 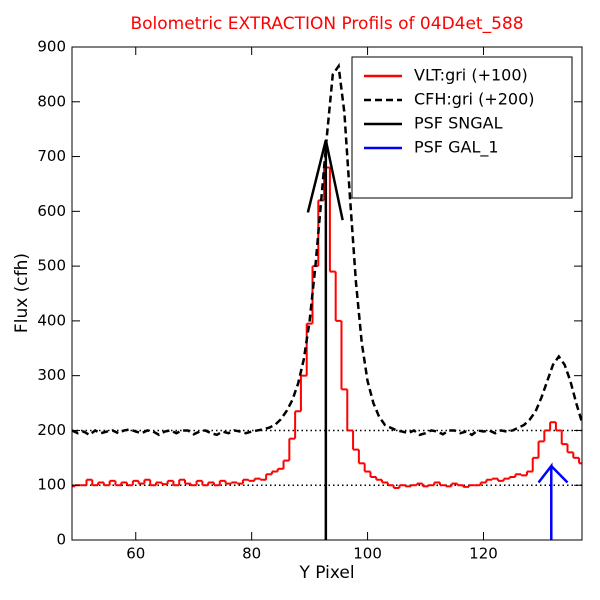 I want to click on y-tick-label: 100, so click(x=51, y=485).